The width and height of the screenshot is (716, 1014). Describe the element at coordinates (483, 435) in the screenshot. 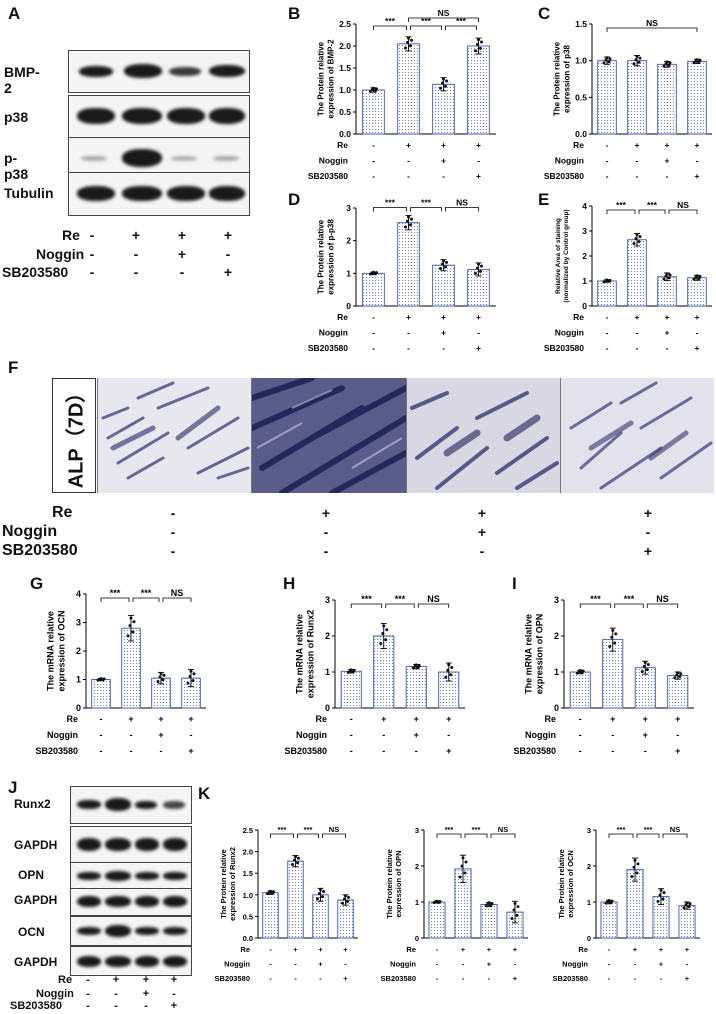

I see `alp-image-noggin` at that location.